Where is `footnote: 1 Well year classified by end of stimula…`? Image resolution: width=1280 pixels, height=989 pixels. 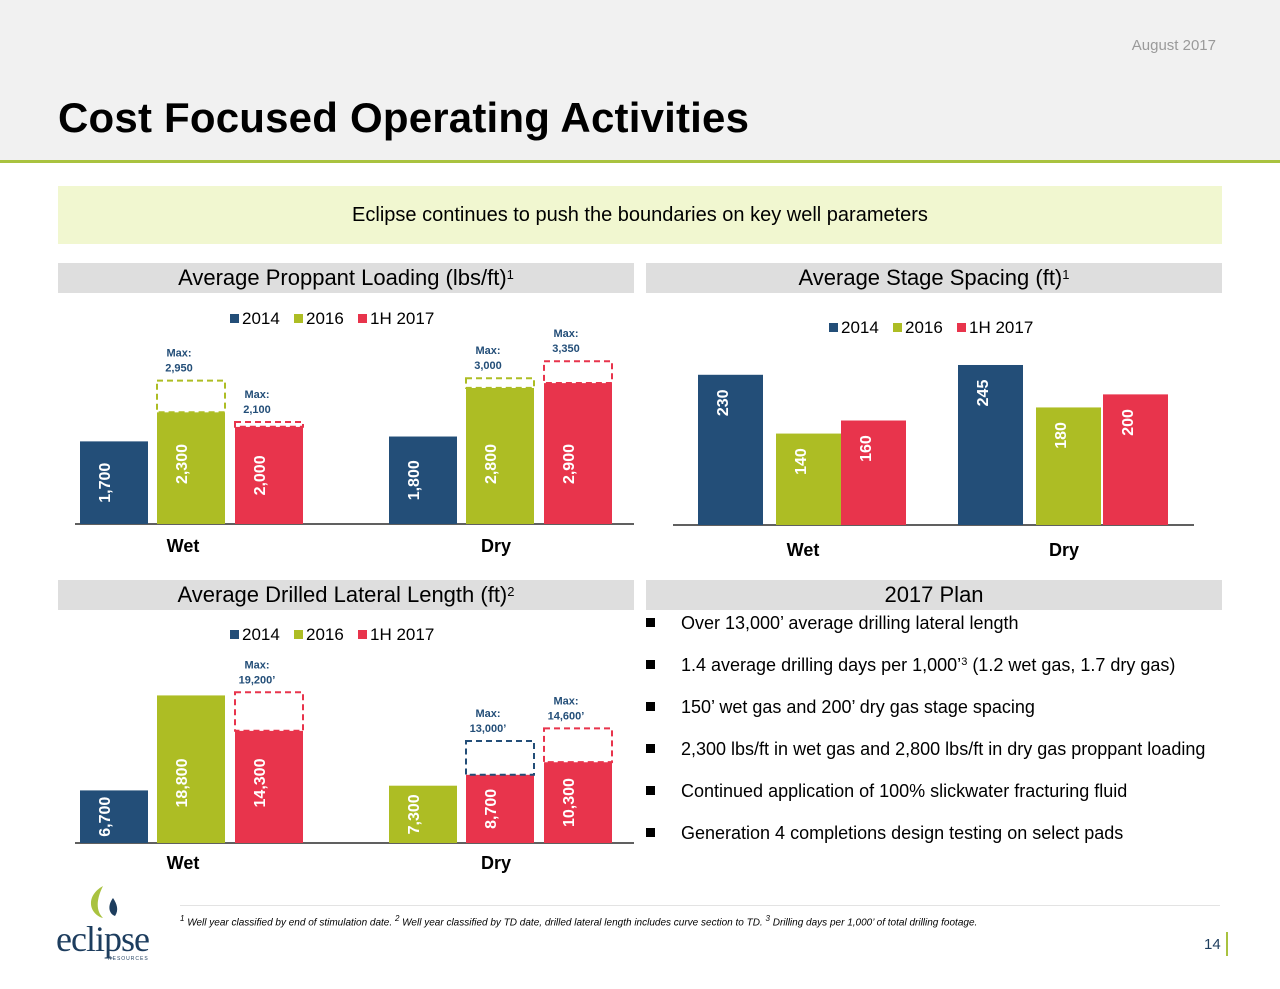 footnote: 1 Well year classified by end of stimula… is located at coordinates (685, 921).